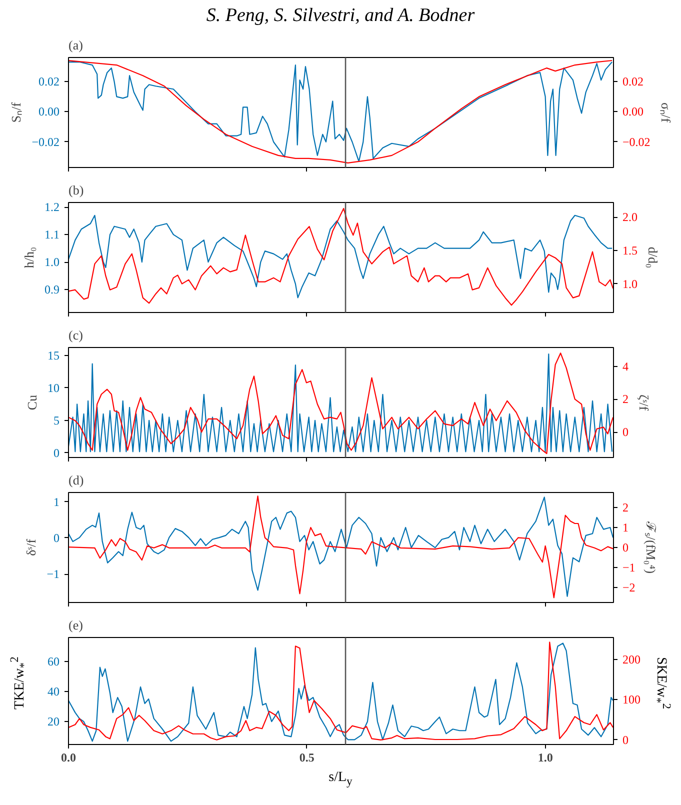 This screenshot has width=681, height=805. I want to click on x-tick-label: 1.0, so click(545, 757).